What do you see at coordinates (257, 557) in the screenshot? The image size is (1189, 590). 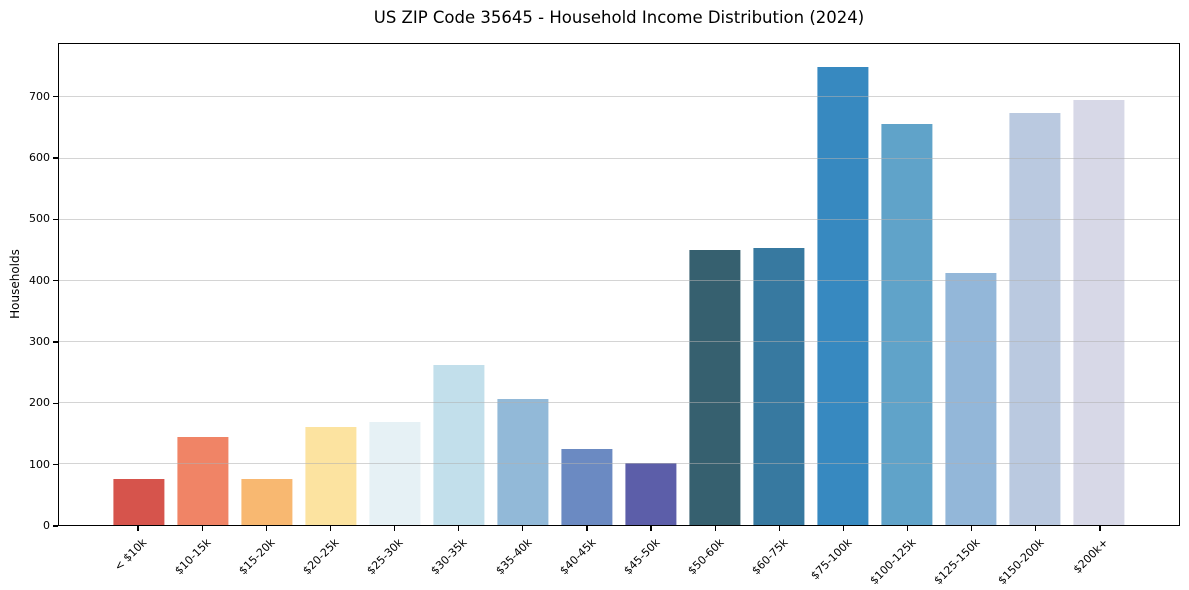 I see `x-tick-label: $15-20k` at bounding box center [257, 557].